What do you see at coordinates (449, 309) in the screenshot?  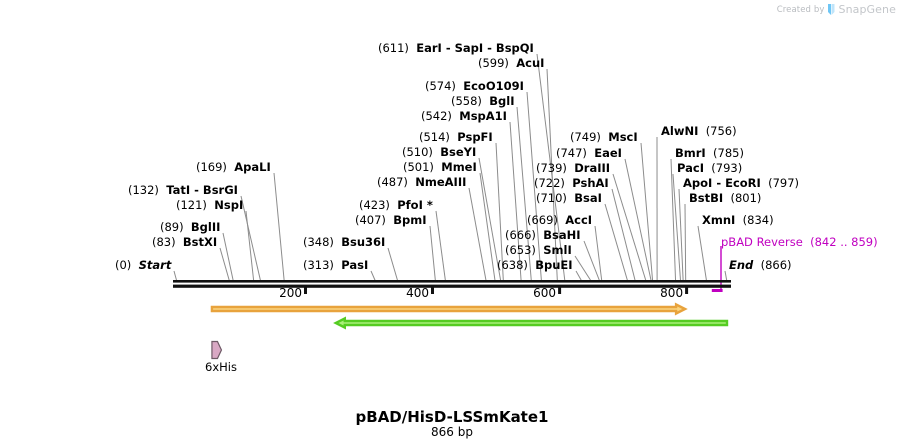 I see `feature-arrow-orf-forward-arrow` at bounding box center [449, 309].